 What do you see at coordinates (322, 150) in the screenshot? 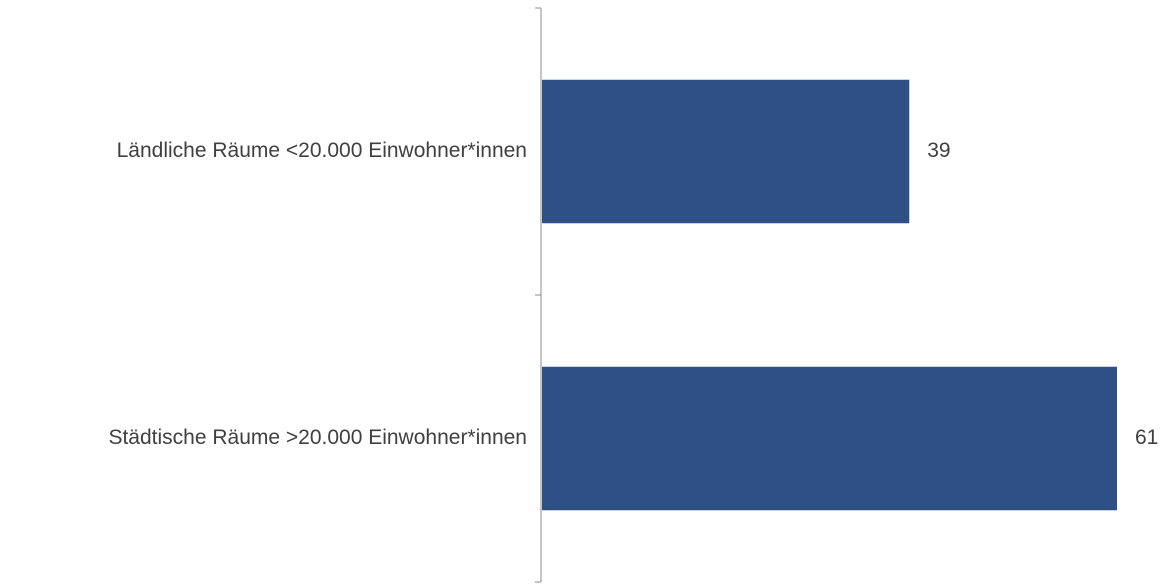
I see `category-label: Ländliche Räume <20.000 Einwohner*innen` at bounding box center [322, 150].